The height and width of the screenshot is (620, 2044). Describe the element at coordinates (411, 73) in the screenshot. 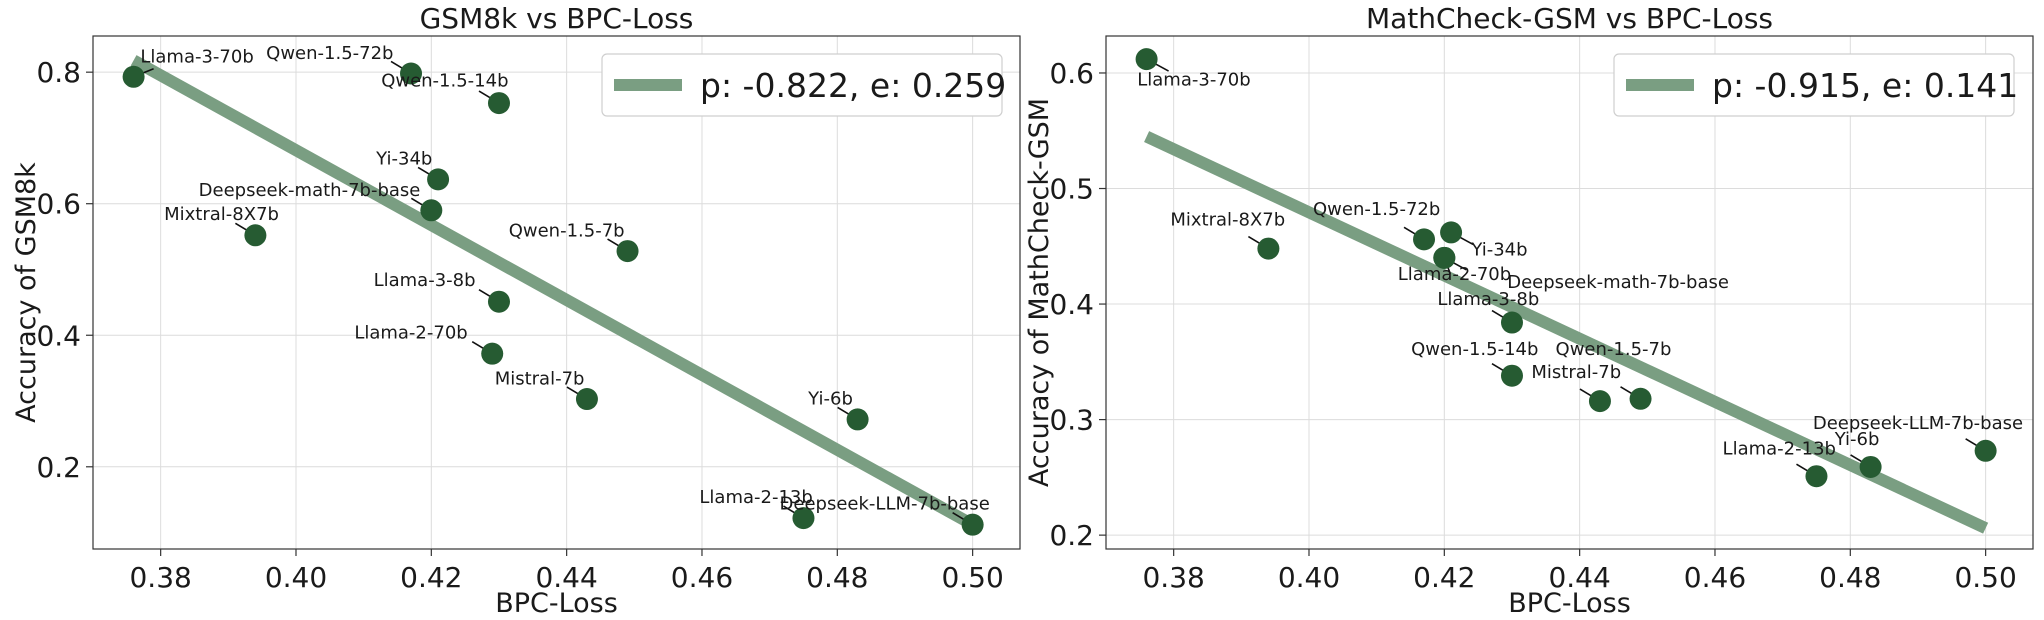

I see `gsm8k-point-qwen-1-5-72b` at that location.